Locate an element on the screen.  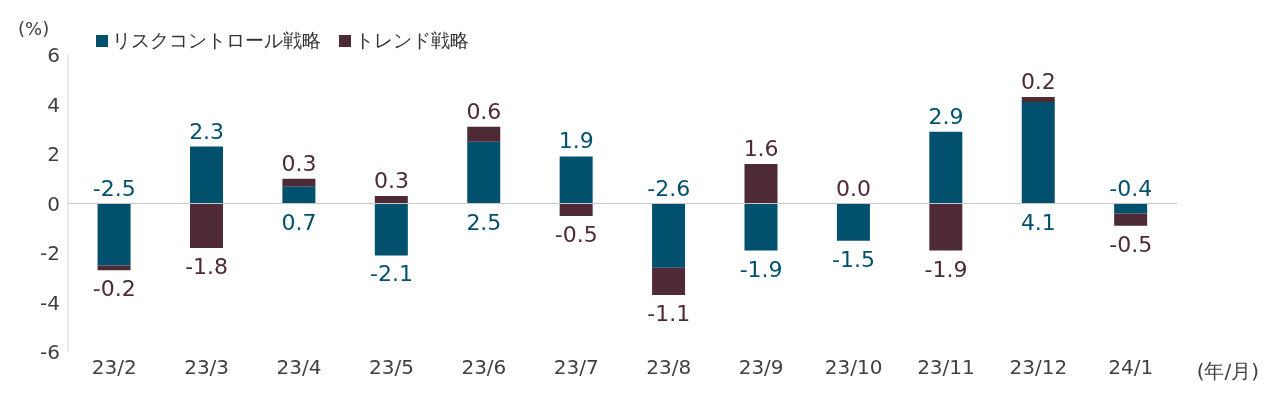
data-label: 1.9 is located at coordinates (576, 141).